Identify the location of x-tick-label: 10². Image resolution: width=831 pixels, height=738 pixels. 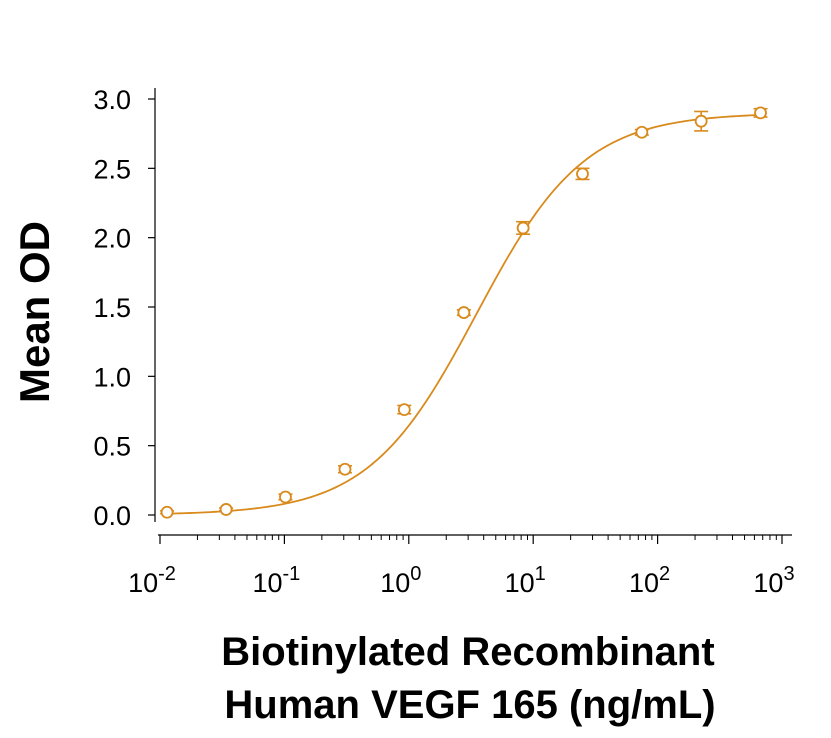
(649, 580).